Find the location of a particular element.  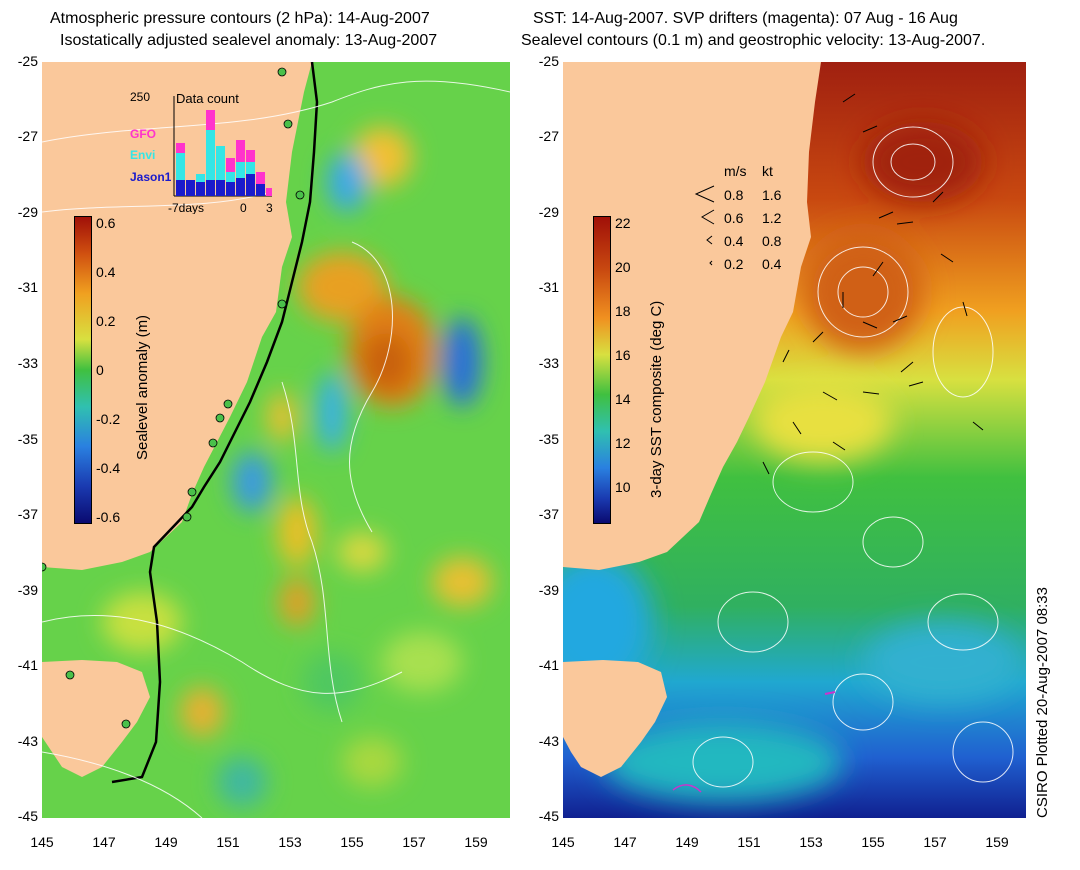

legend-row-kt: 1.2 is located at coordinates (772, 218).